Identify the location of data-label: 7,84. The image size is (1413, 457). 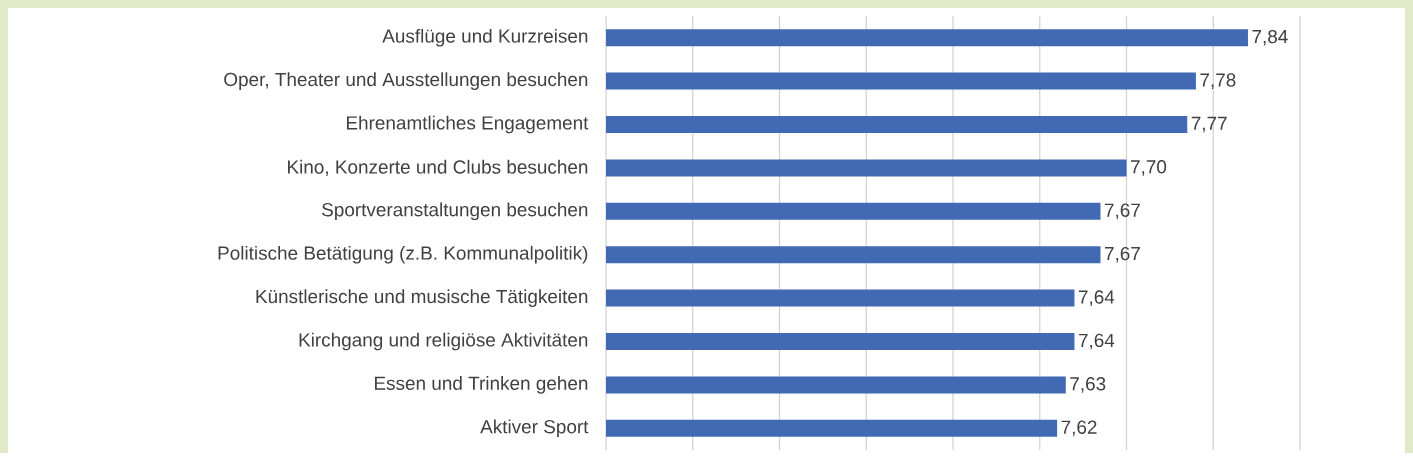
(1270, 37).